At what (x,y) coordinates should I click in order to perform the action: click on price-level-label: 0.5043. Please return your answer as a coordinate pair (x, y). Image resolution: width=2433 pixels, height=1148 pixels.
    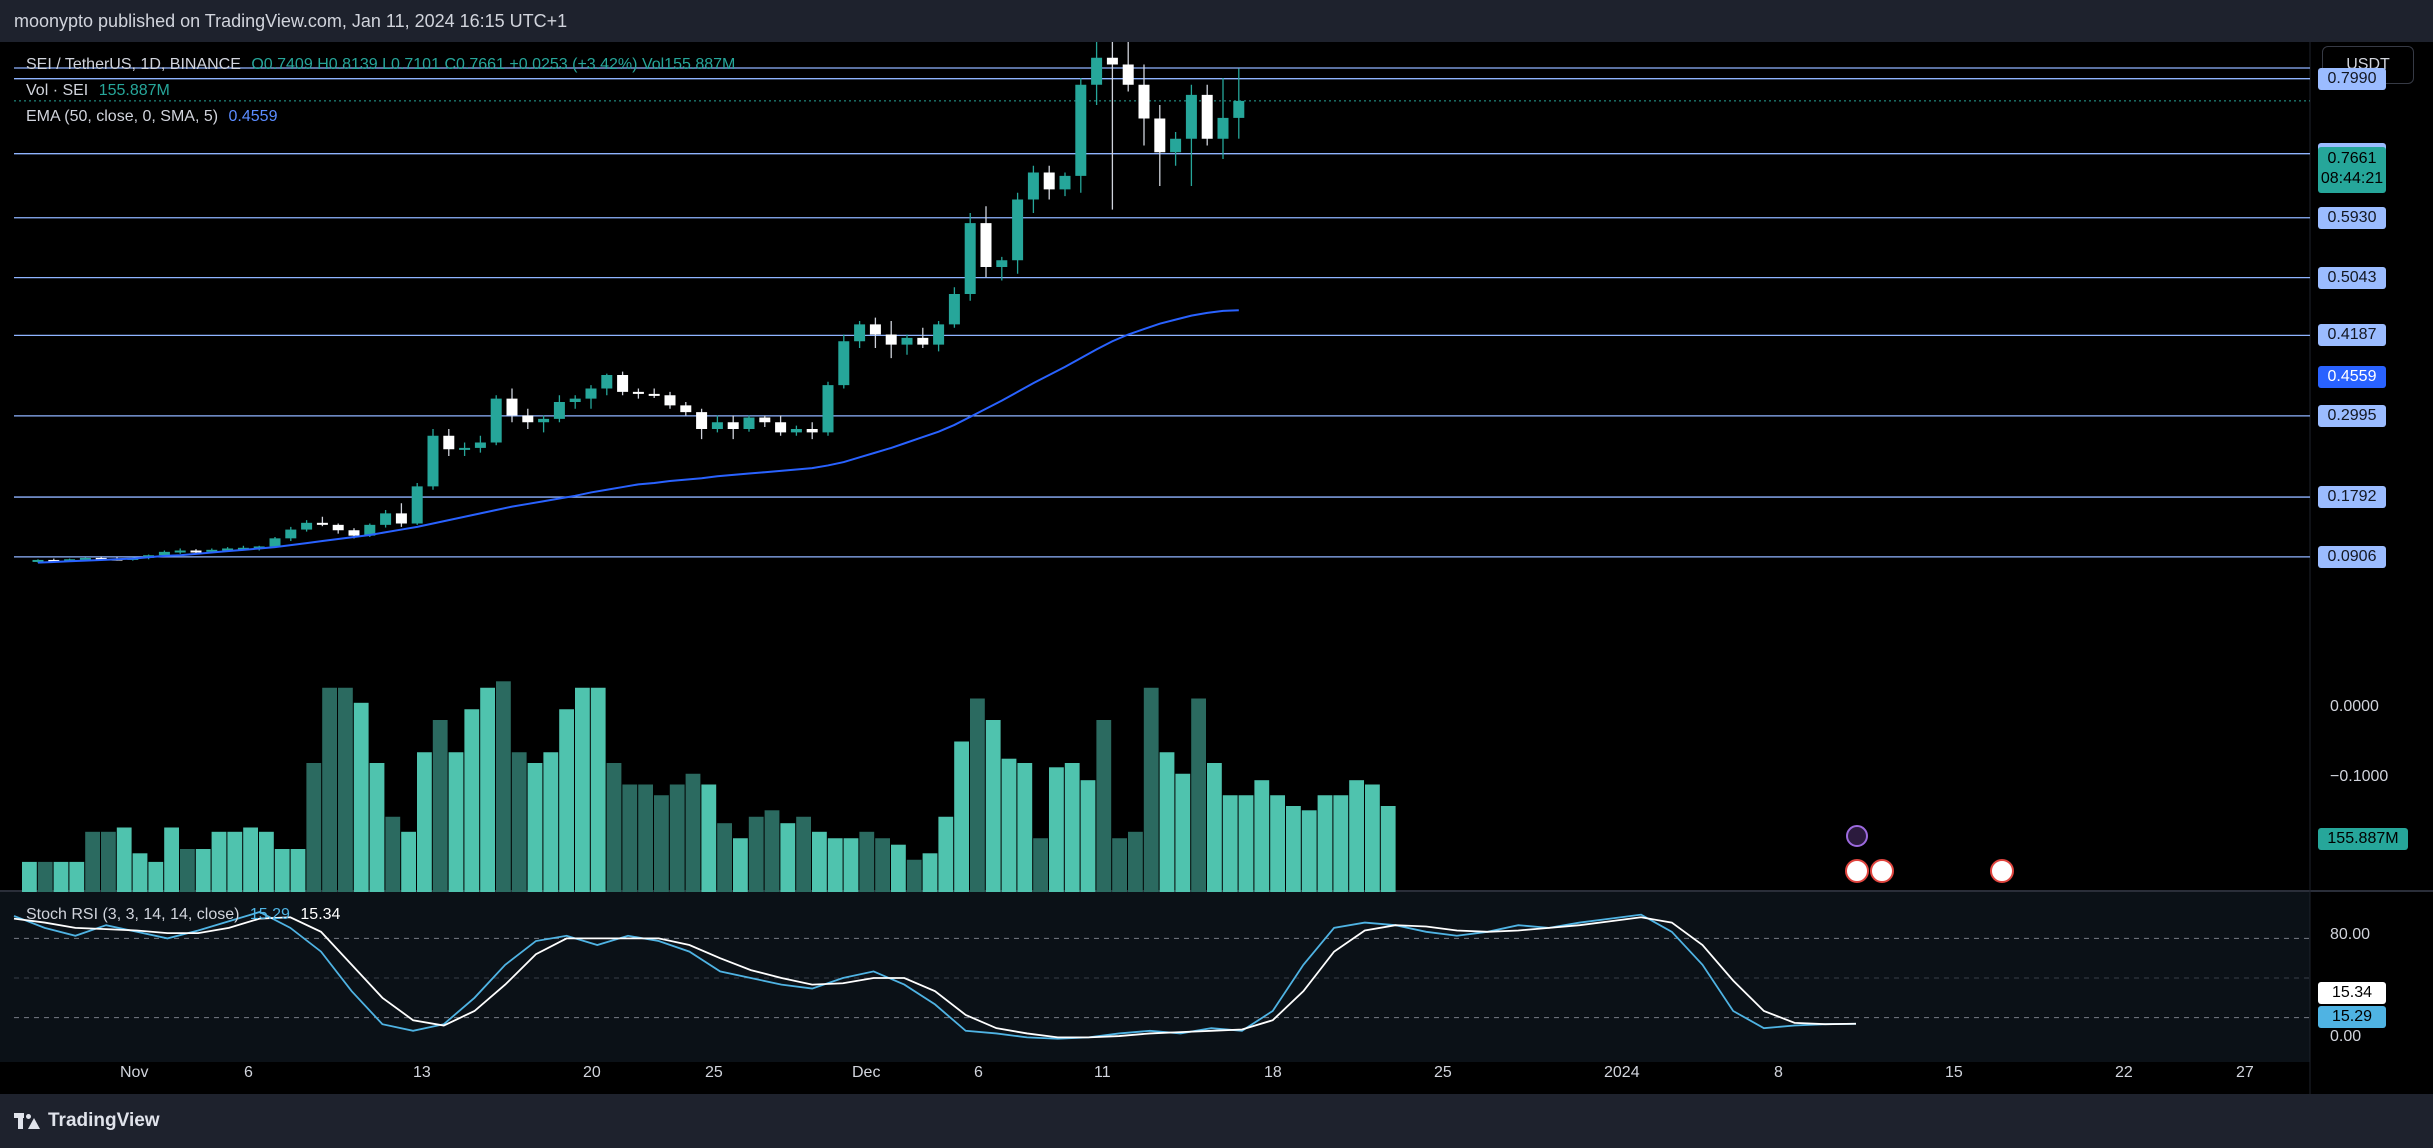
    Looking at the image, I should click on (2352, 277).